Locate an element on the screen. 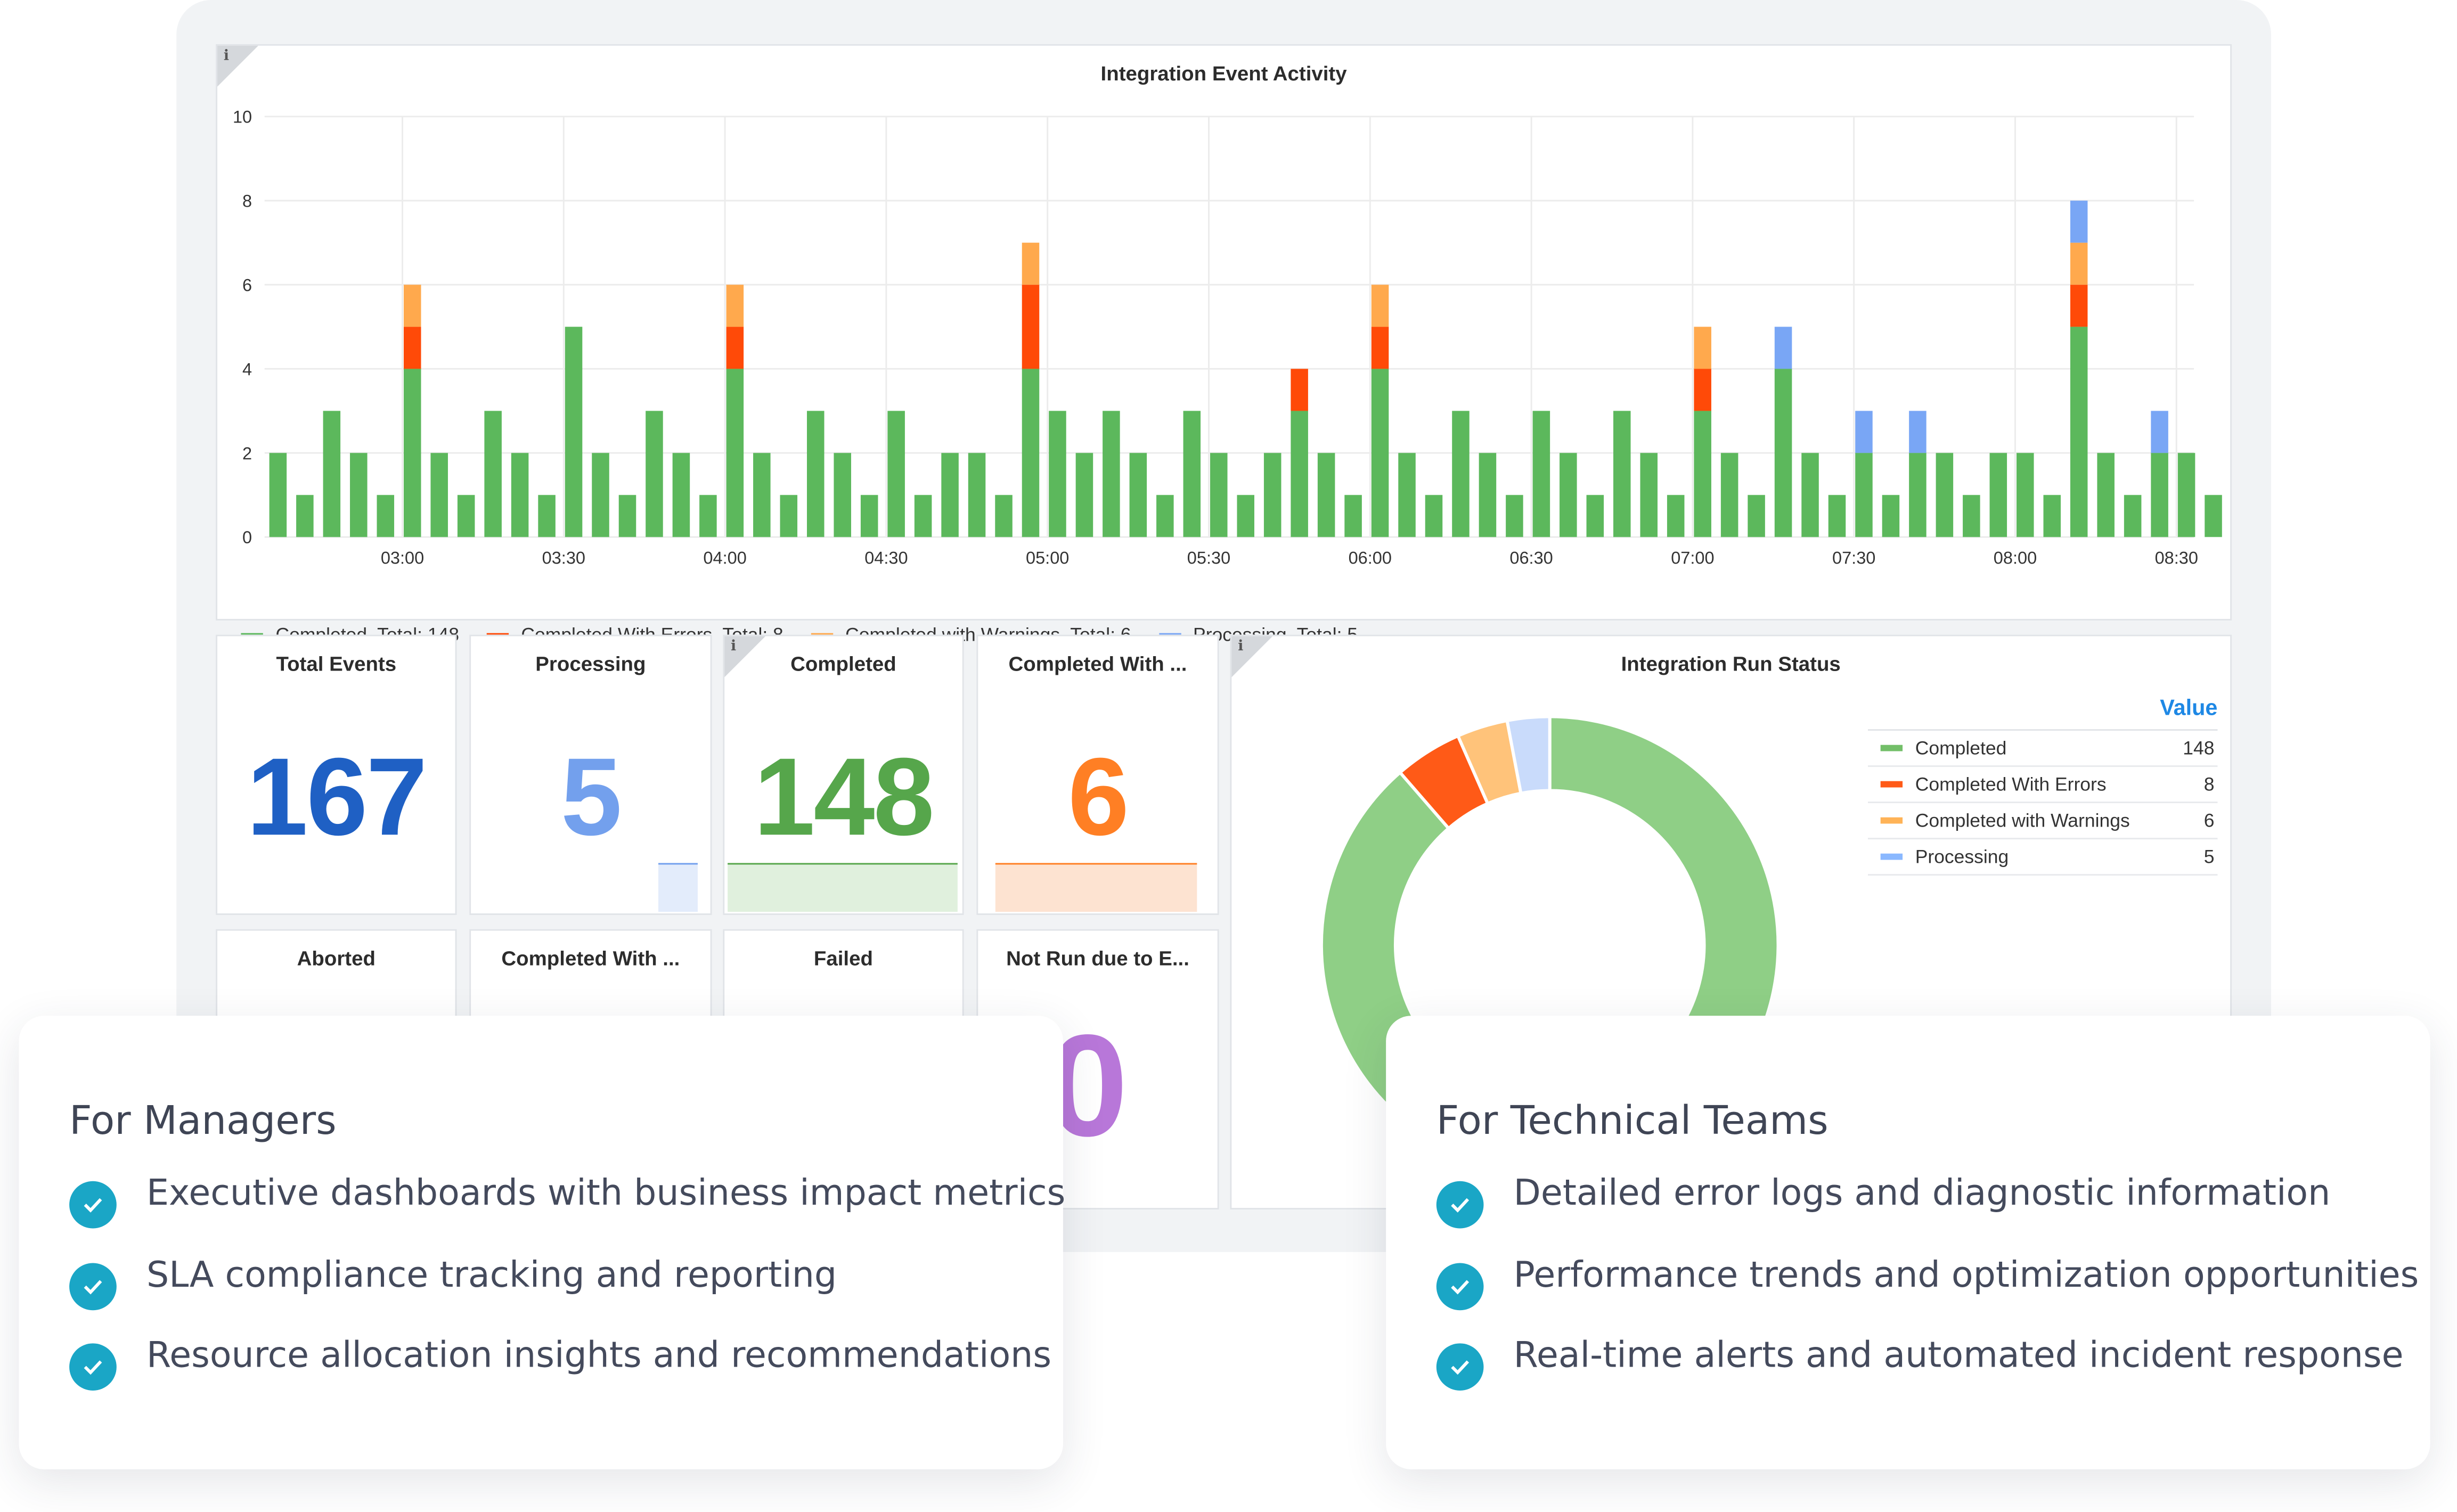 The image size is (2457, 1512). row-value: 148 is located at coordinates (2199, 748).